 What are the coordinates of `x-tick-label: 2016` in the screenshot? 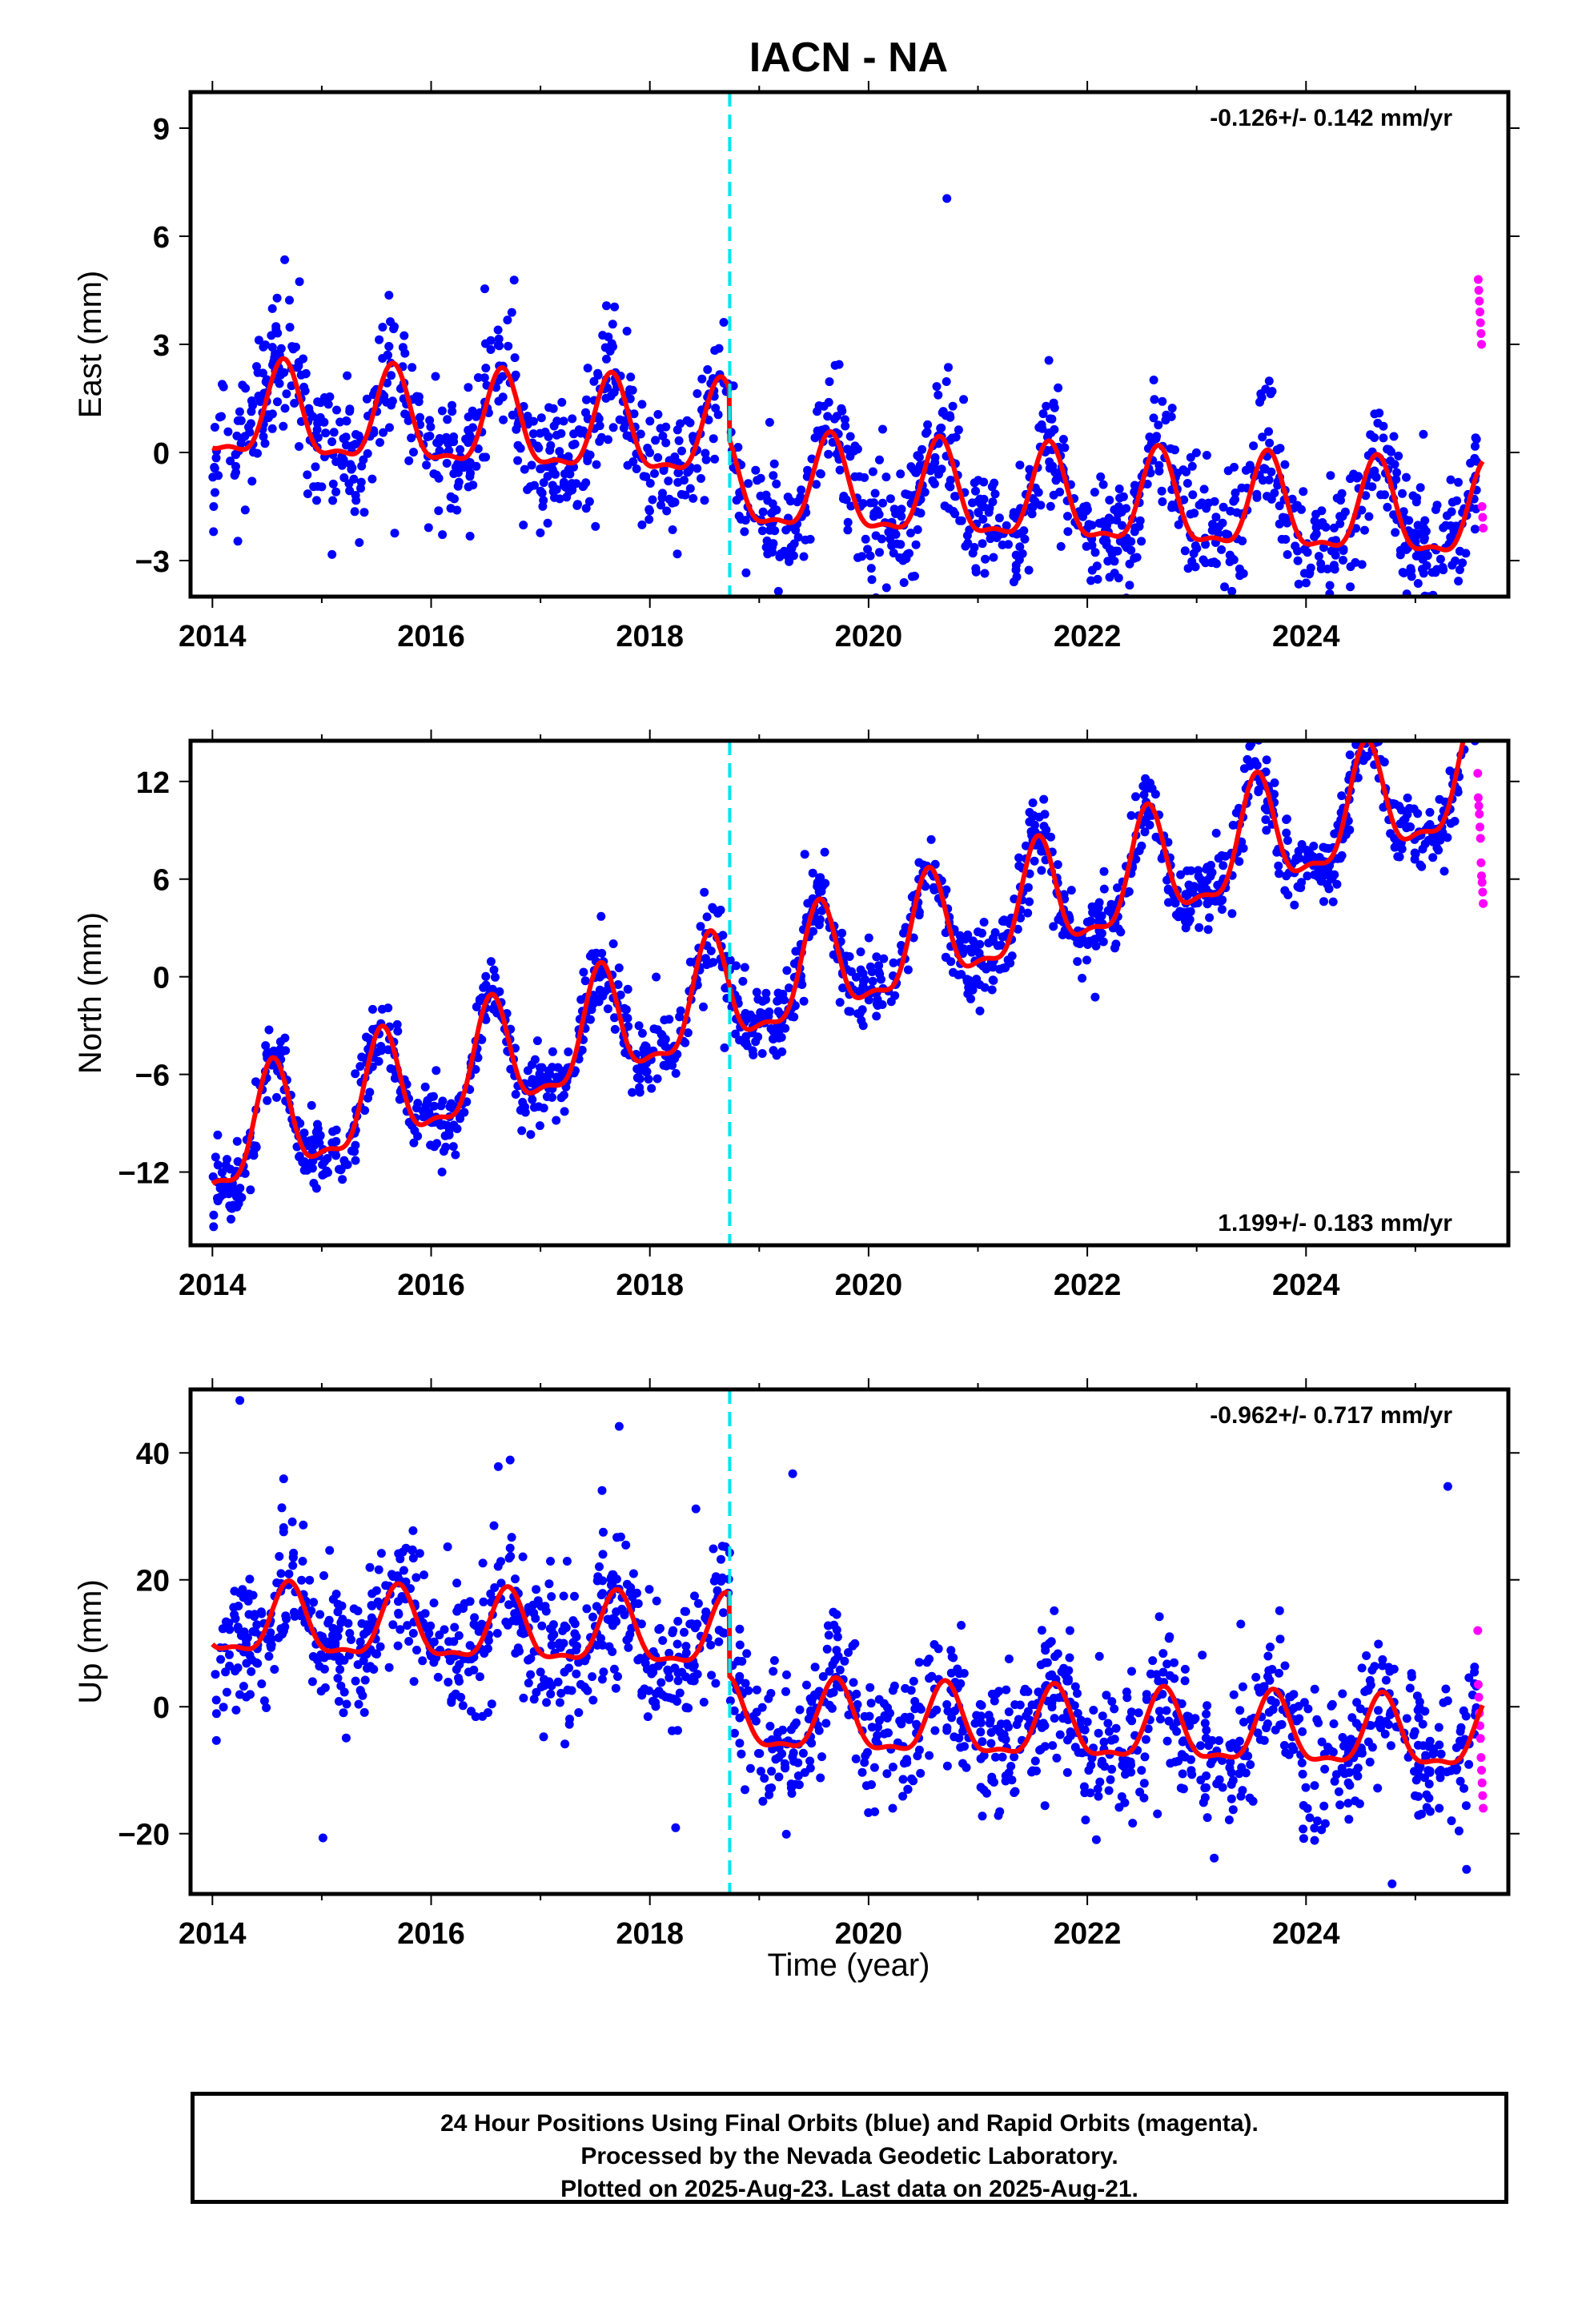 It's located at (431, 1934).